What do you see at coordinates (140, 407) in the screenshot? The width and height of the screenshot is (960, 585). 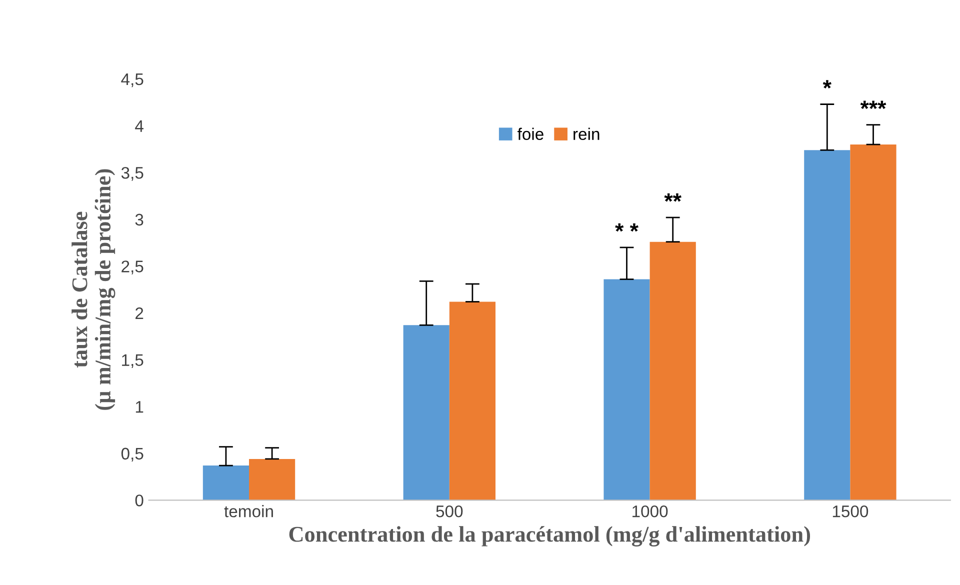 I see `y-tick-label: 1` at bounding box center [140, 407].